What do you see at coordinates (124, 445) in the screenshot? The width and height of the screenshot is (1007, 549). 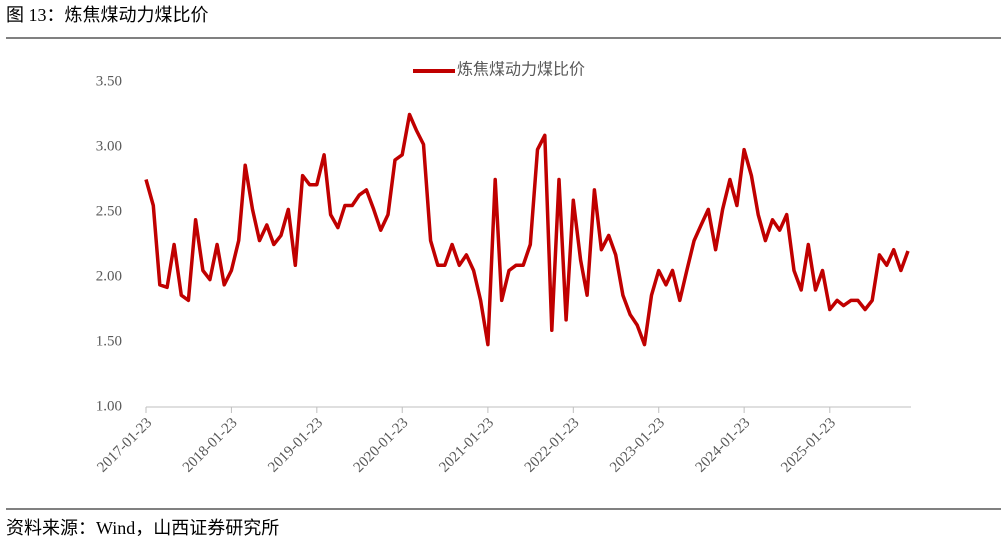 I see `x-tick-label: 2017-01-23` at bounding box center [124, 445].